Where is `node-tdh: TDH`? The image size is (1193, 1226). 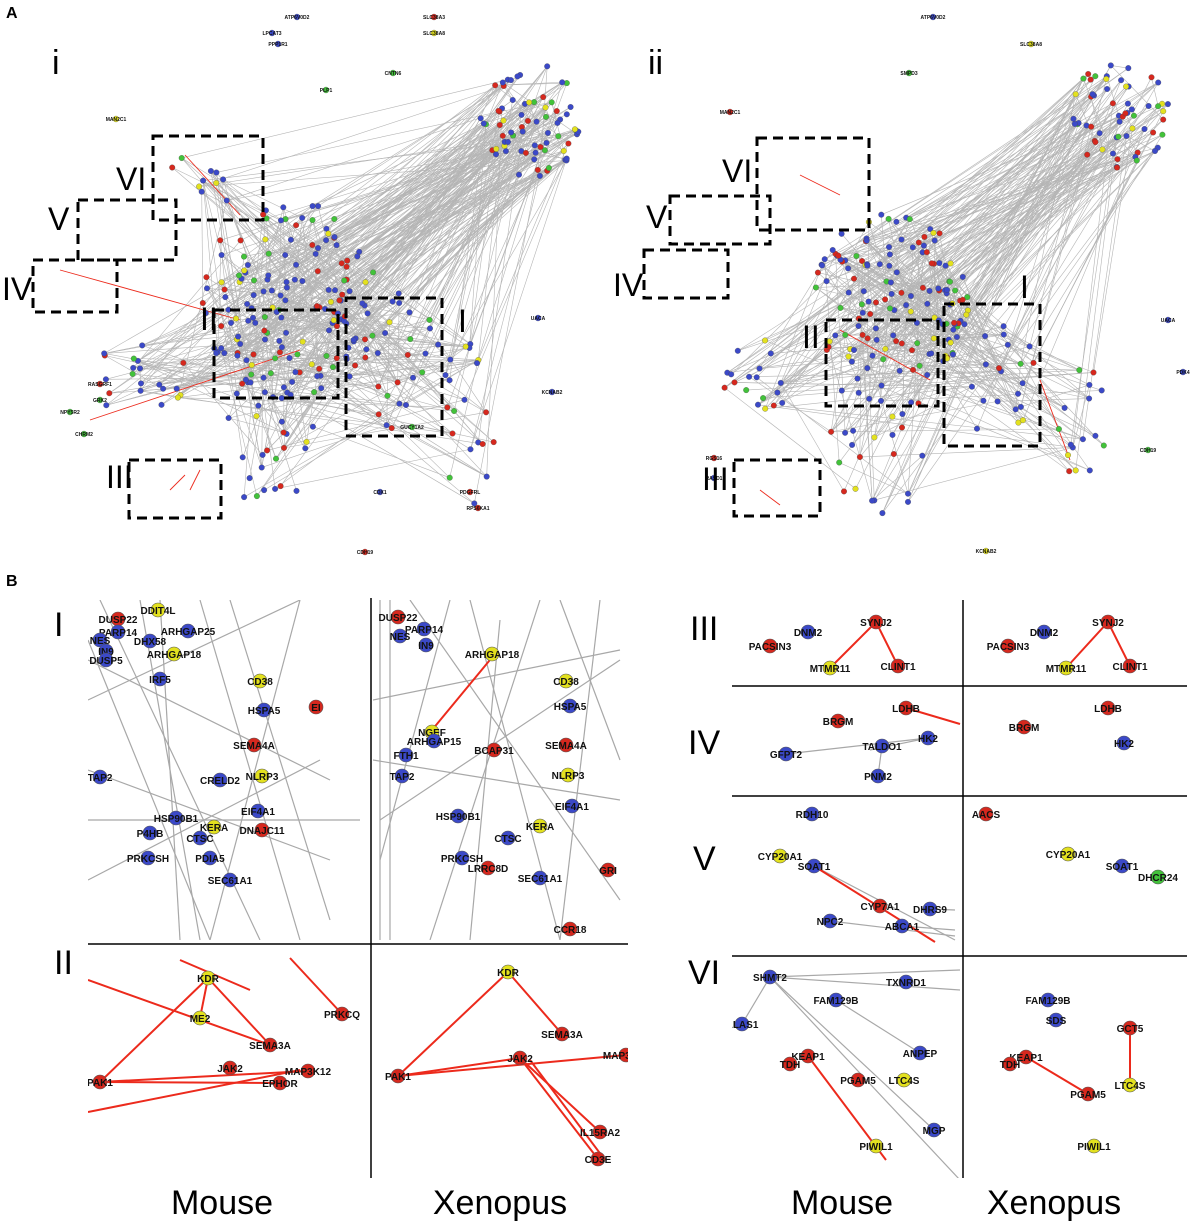 node-tdh: TDH is located at coordinates (790, 1064).